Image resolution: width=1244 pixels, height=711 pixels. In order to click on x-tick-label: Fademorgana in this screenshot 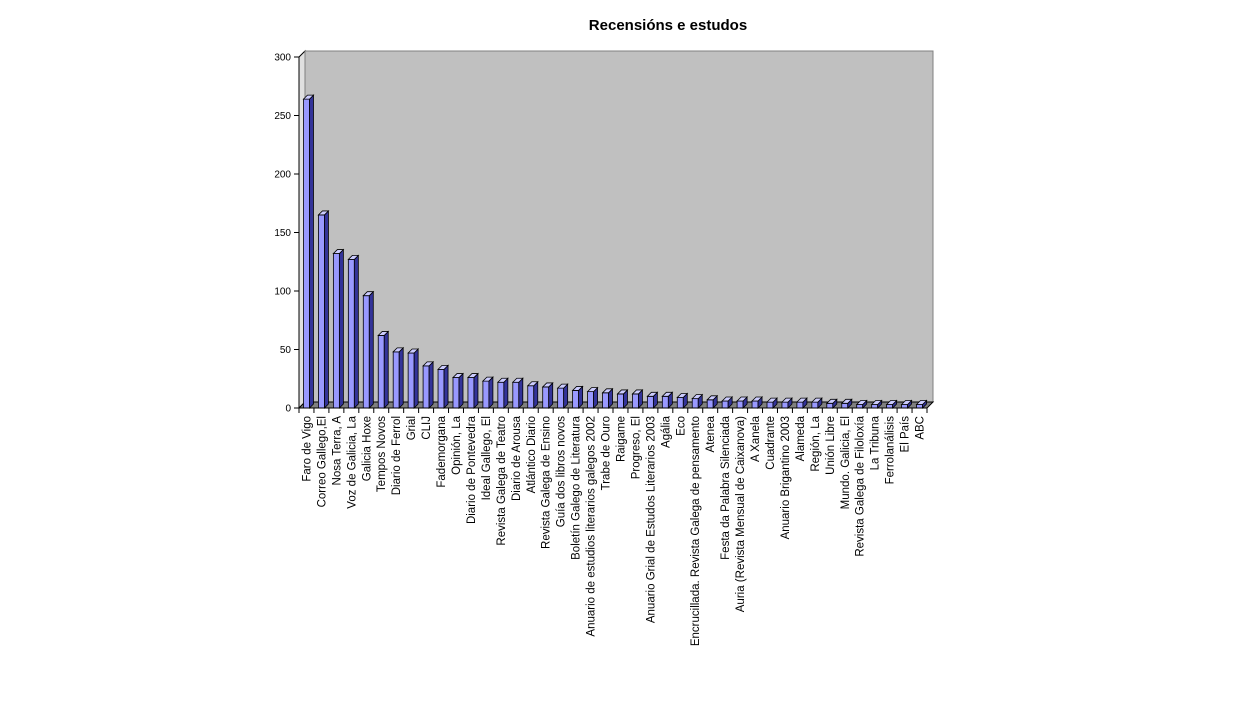, I will do `click(442, 451)`.